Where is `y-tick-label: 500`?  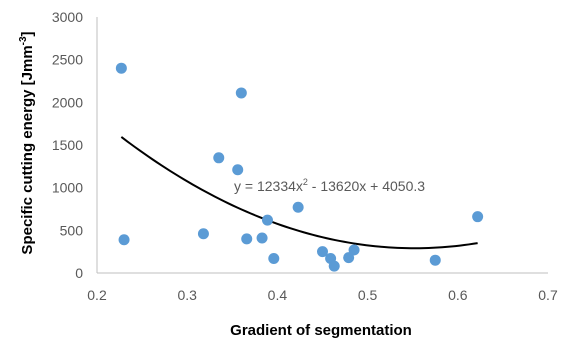
y-tick-label: 500 is located at coordinates (72, 230).